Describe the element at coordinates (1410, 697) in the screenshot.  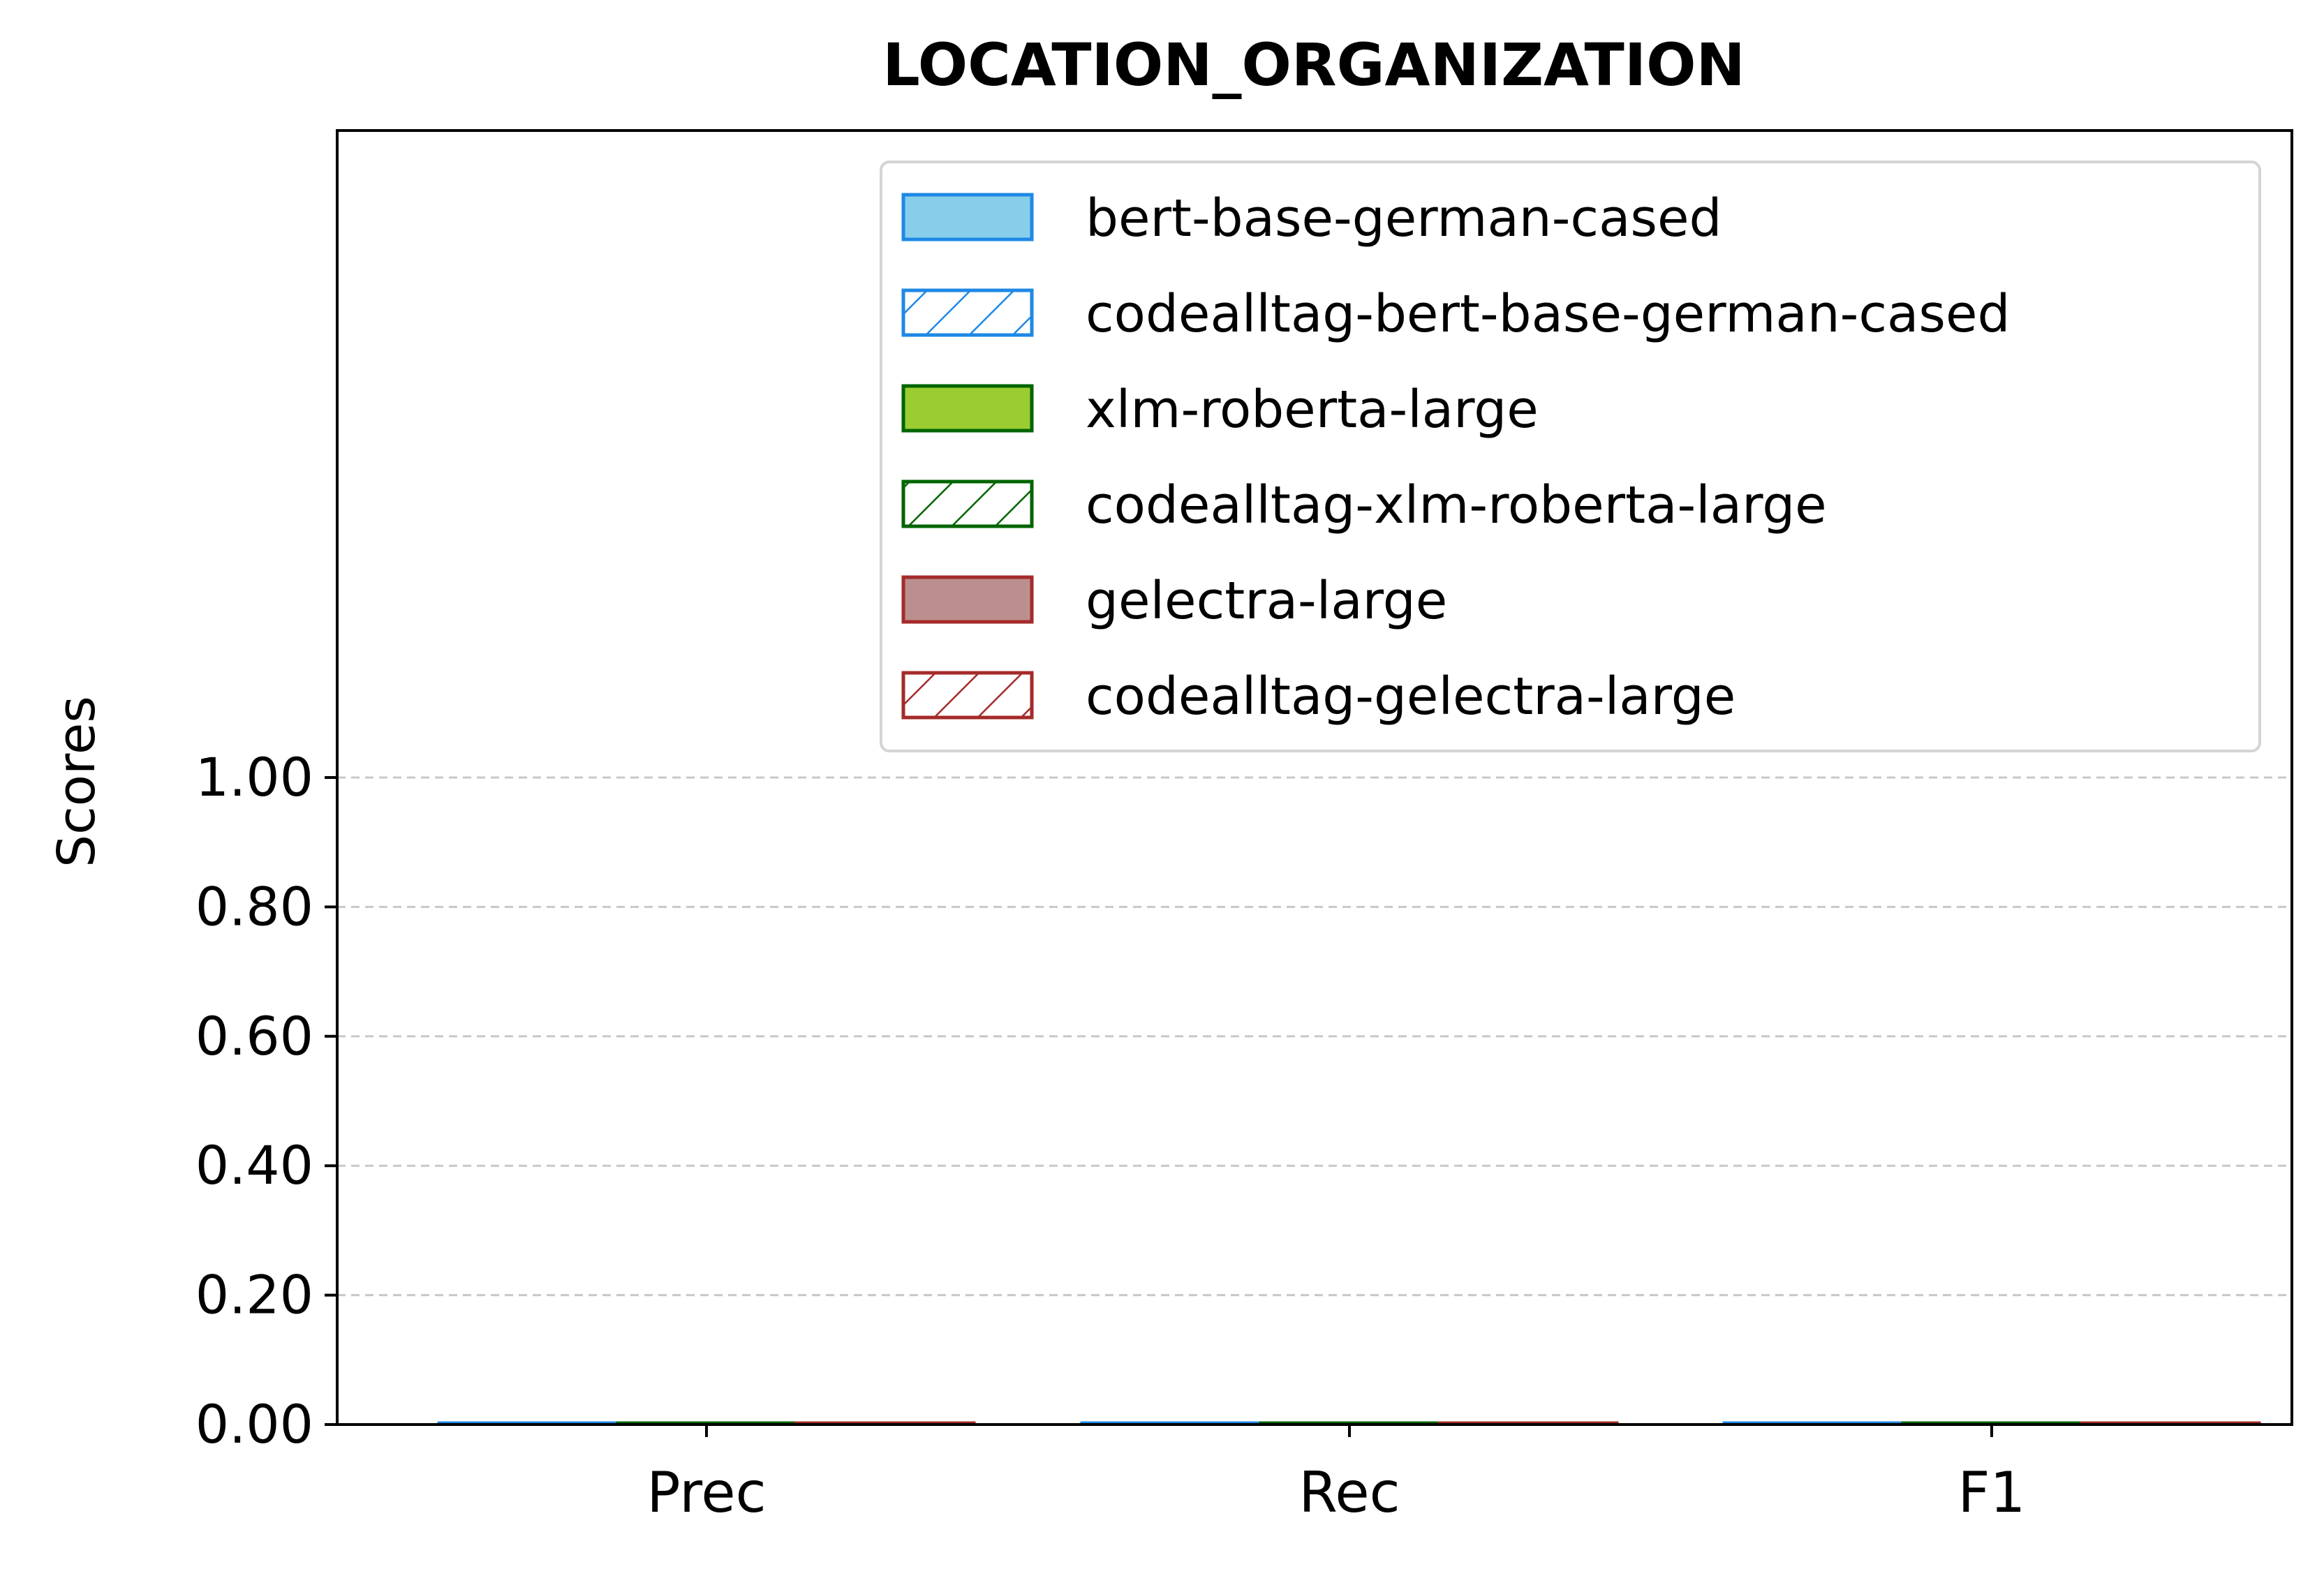
I see `legend-label: codealltag-gelectra-large` at that location.